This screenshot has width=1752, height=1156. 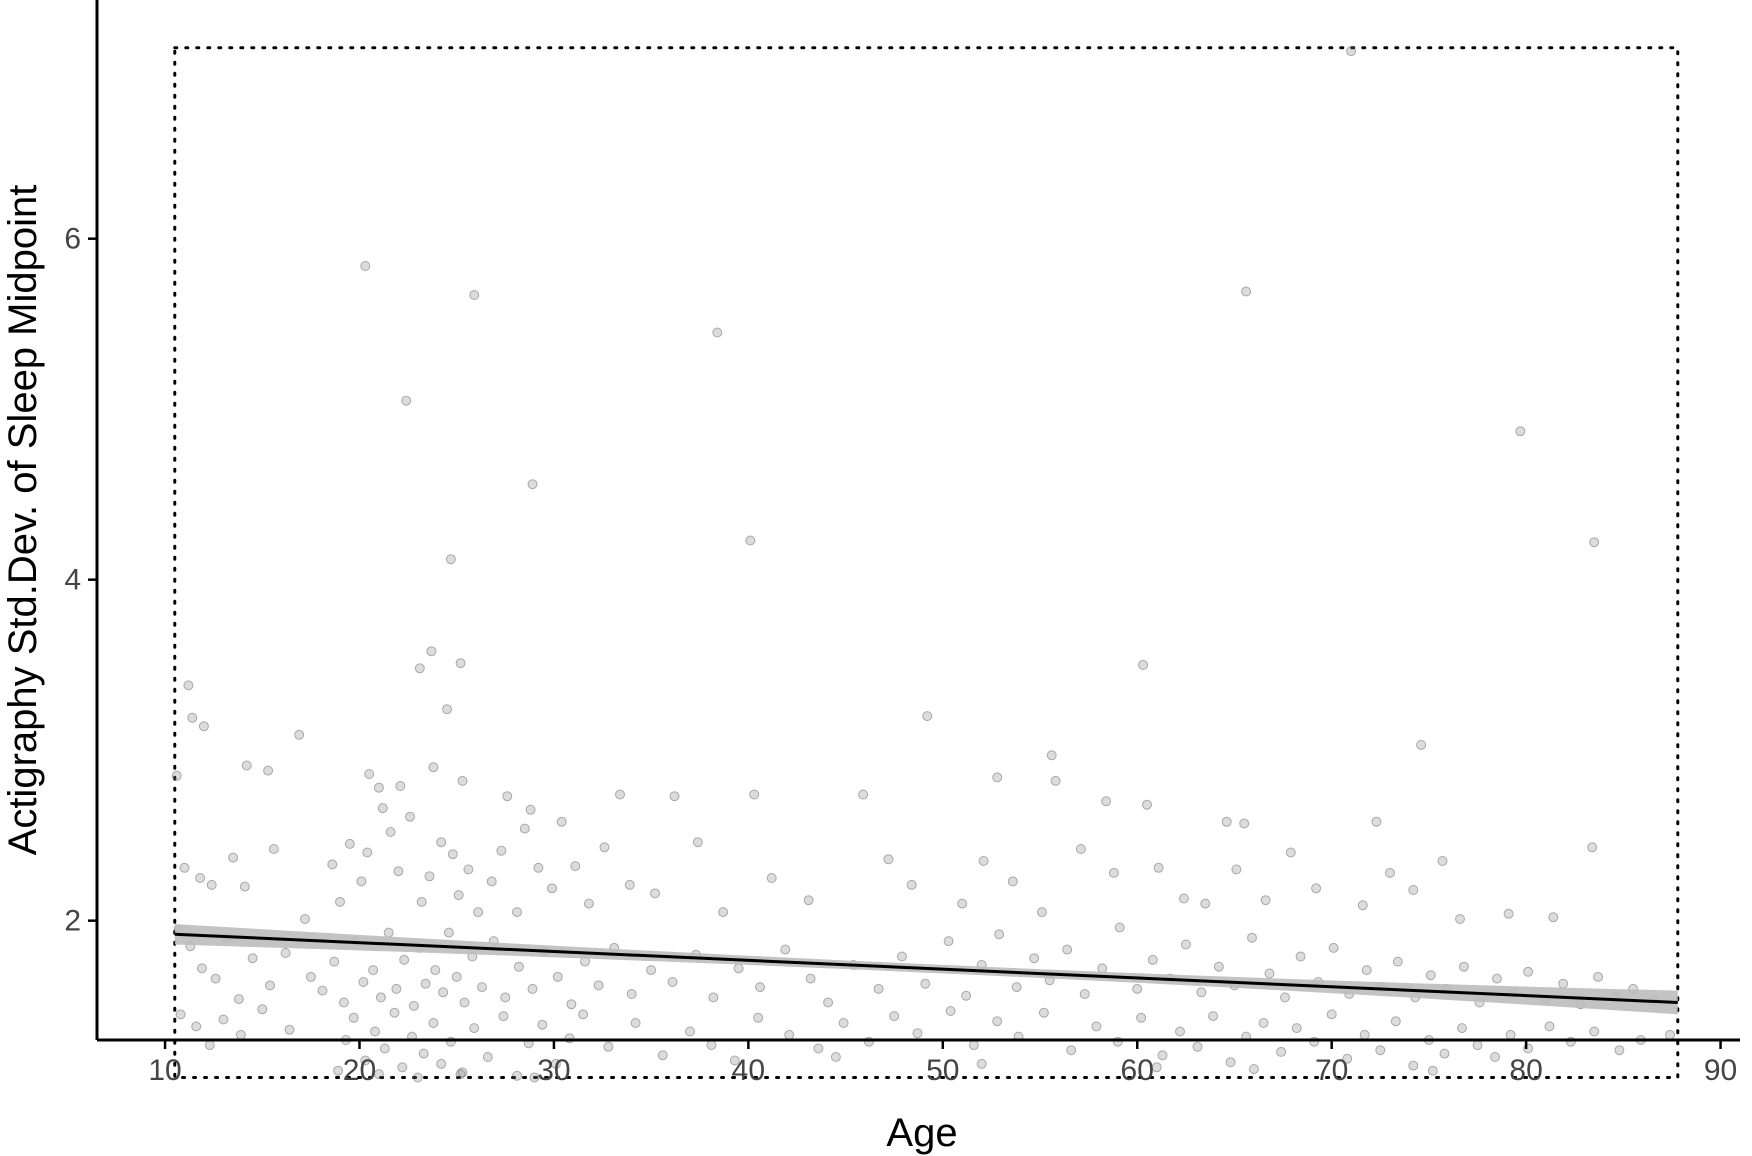 What do you see at coordinates (748, 1070) in the screenshot?
I see `x-tick-label: 40` at bounding box center [748, 1070].